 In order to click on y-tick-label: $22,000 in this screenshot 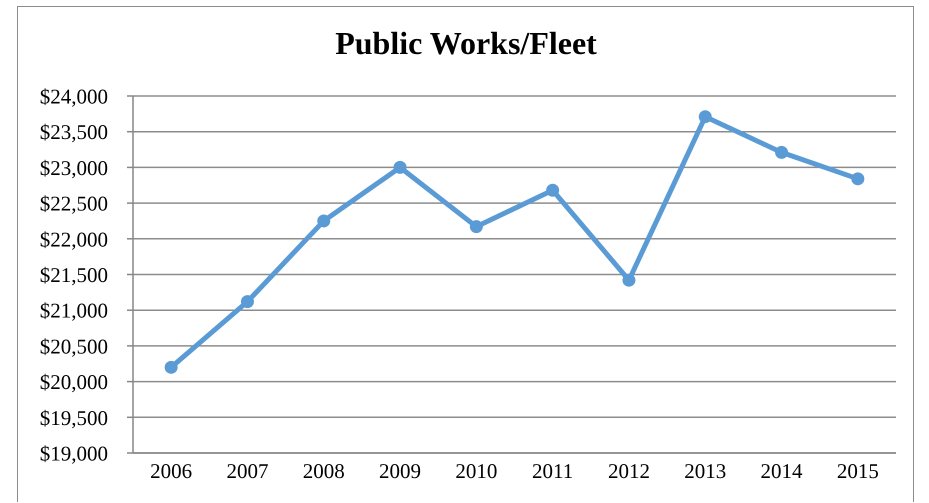, I will do `click(74, 239)`.